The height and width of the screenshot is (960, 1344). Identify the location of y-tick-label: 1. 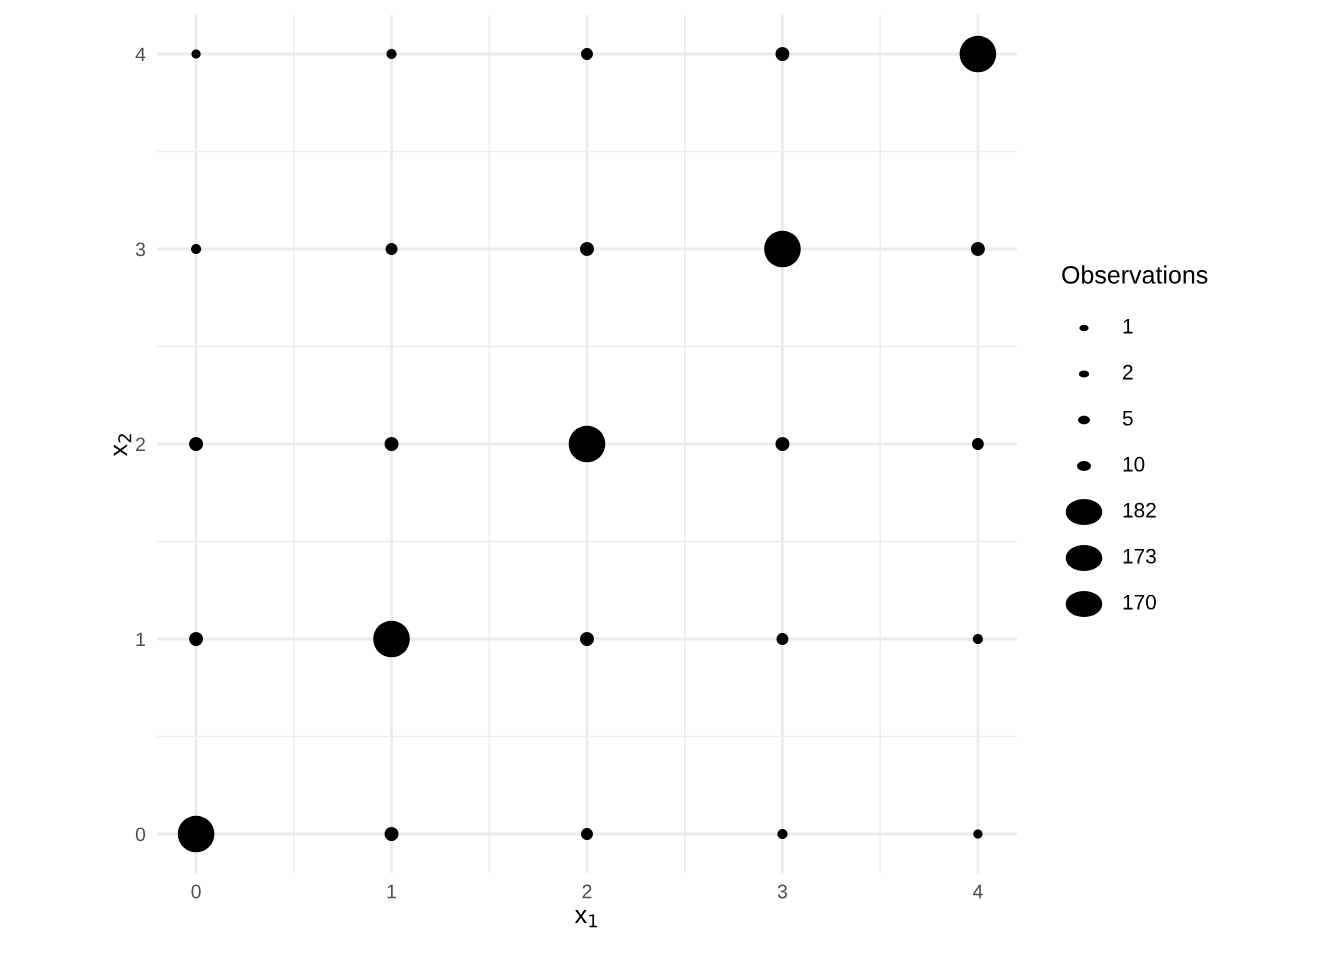
(140, 639).